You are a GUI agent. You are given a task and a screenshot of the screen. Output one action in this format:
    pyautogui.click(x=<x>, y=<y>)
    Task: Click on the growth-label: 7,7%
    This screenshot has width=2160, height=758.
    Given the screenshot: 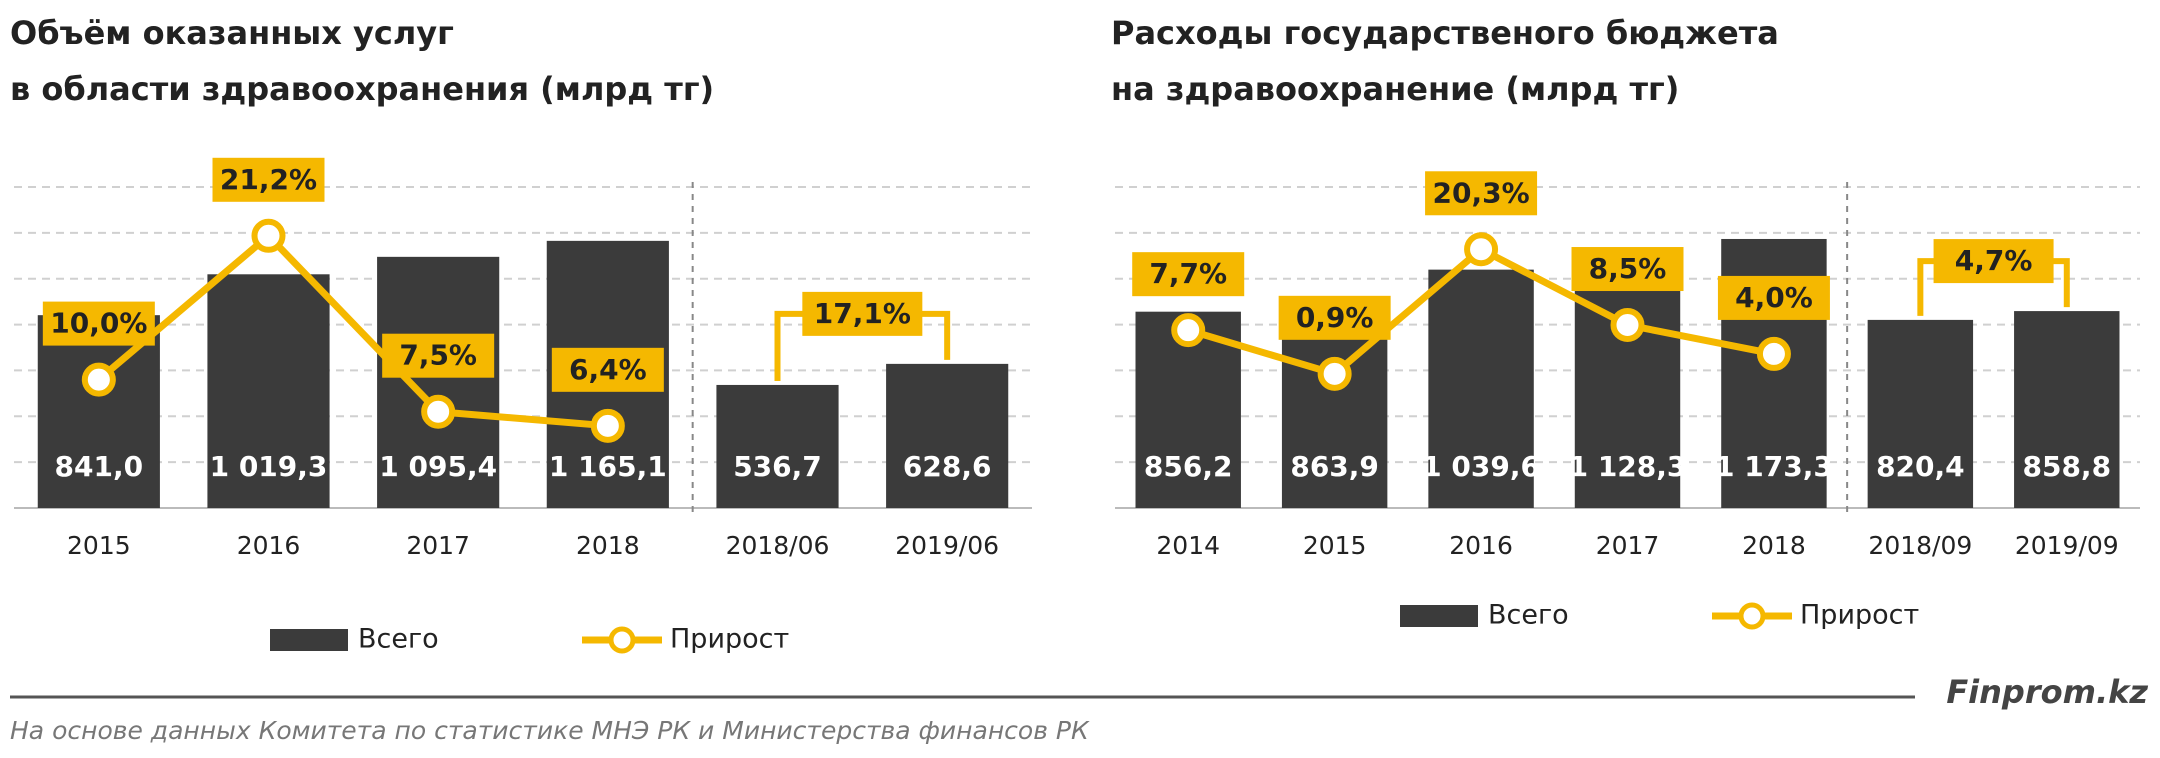 What is the action you would take?
    pyautogui.click(x=1188, y=273)
    